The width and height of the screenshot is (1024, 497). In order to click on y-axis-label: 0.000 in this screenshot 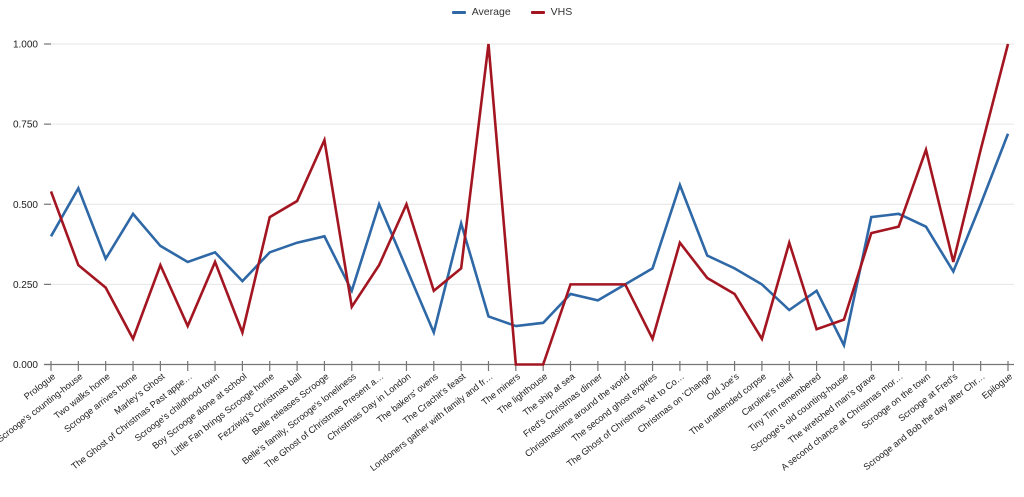, I will do `click(25, 365)`.